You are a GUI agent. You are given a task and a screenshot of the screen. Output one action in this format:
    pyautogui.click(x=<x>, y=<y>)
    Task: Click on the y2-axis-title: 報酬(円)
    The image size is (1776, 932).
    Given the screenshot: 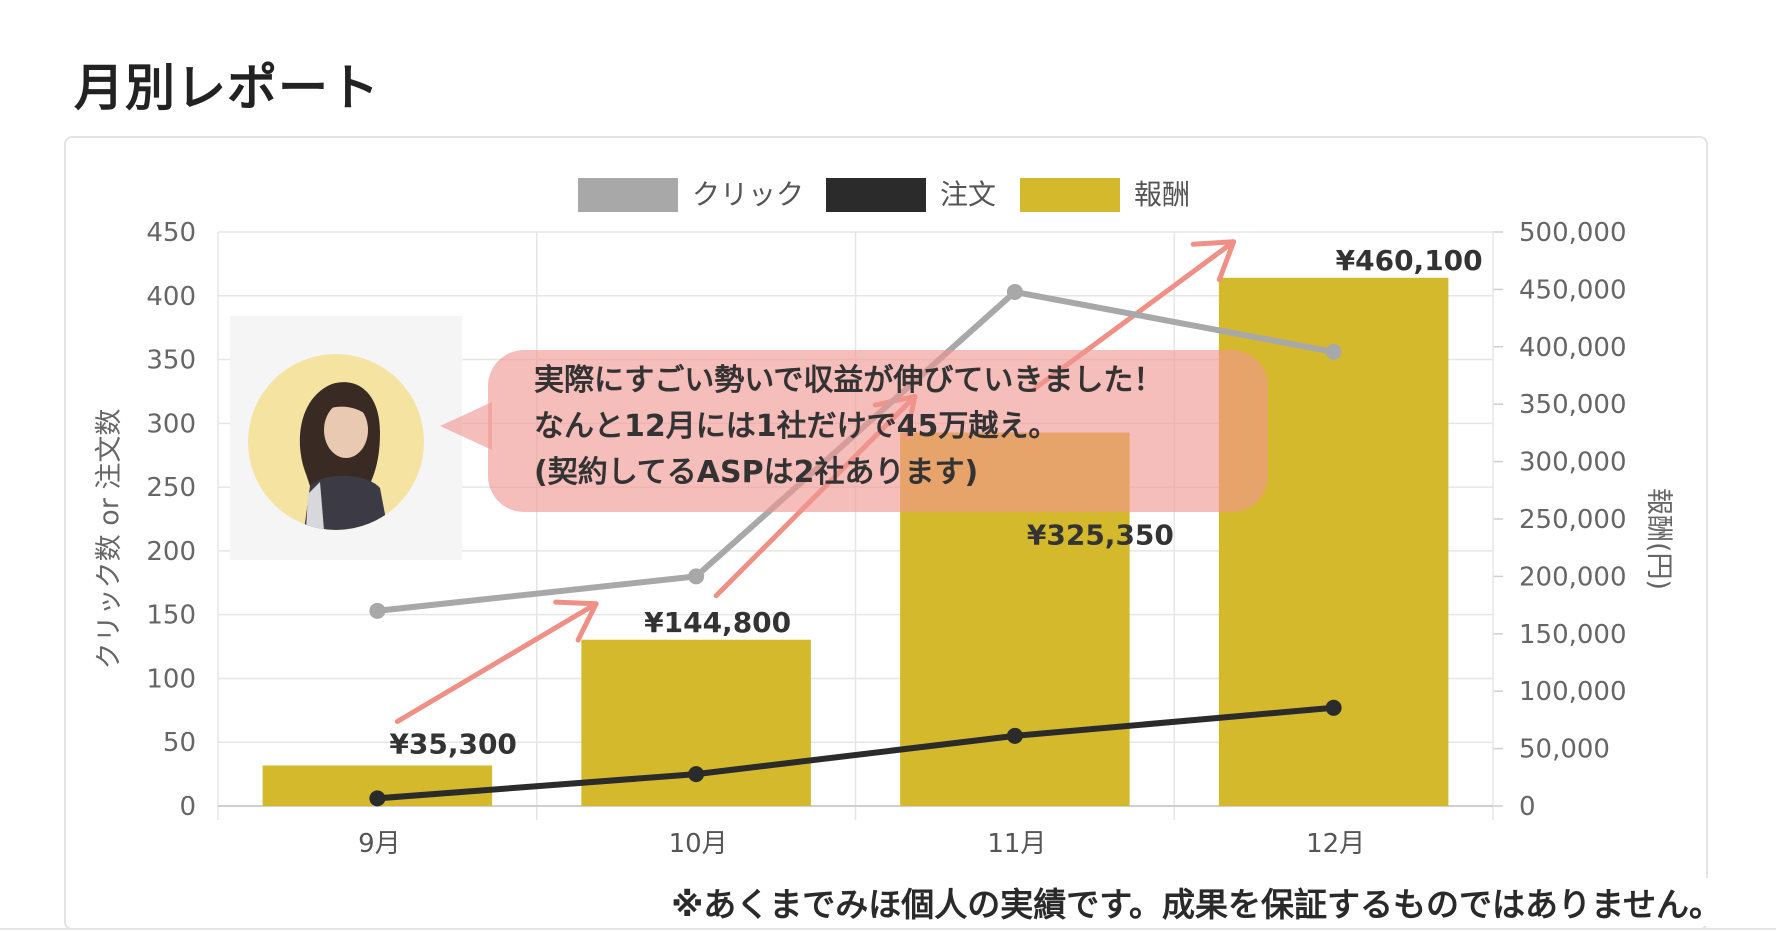 What is the action you would take?
    pyautogui.click(x=1658, y=539)
    